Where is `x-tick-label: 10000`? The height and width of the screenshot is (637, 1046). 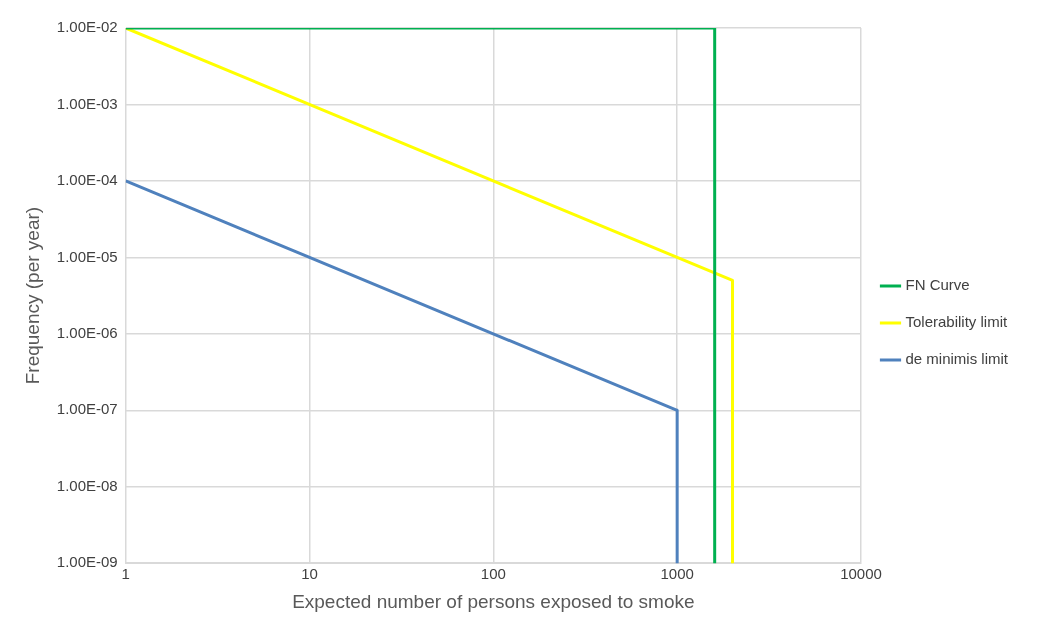 x-tick-label: 10000 is located at coordinates (861, 574).